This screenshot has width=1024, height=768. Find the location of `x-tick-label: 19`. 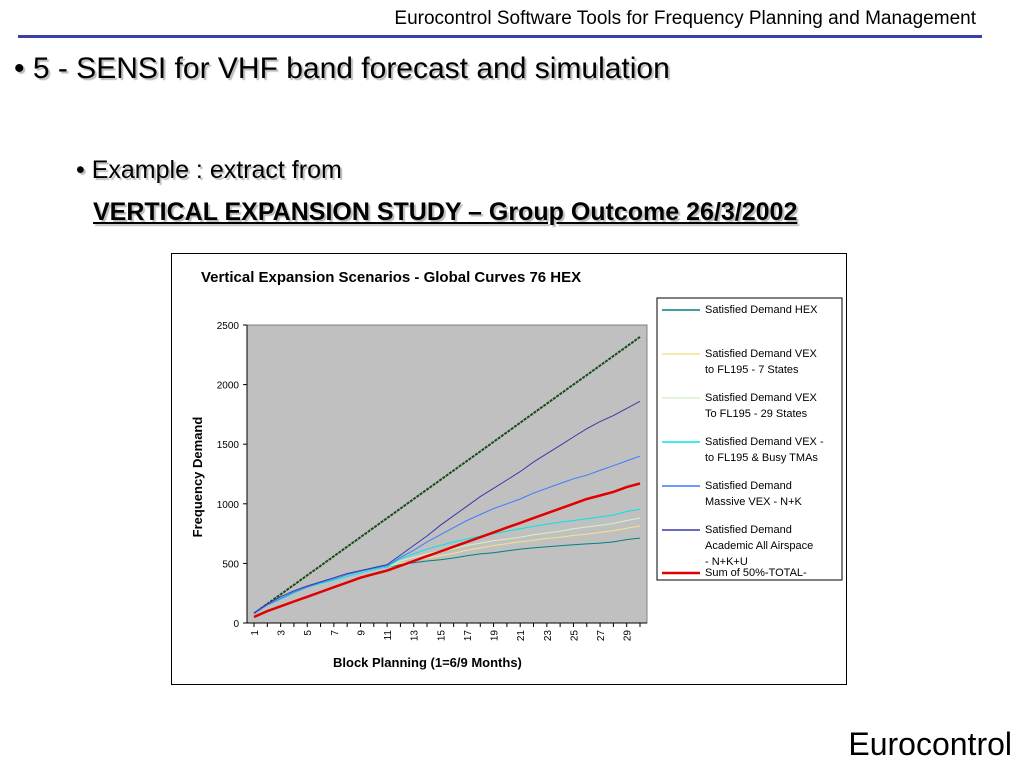

x-tick-label: 19 is located at coordinates (495, 636).